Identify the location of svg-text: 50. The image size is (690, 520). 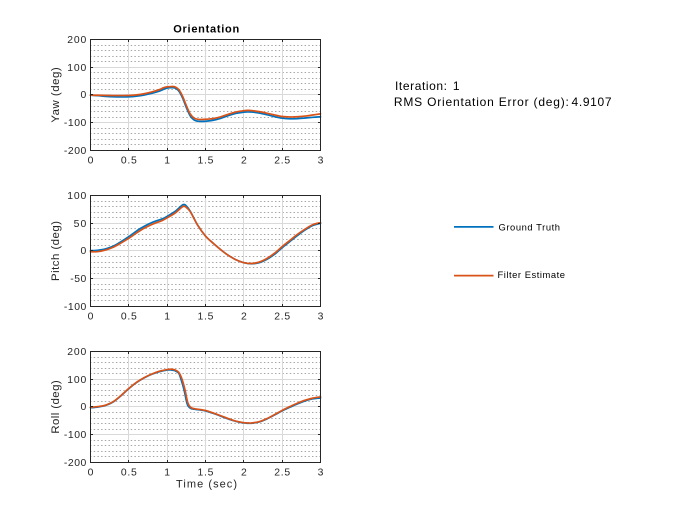
(80, 224).